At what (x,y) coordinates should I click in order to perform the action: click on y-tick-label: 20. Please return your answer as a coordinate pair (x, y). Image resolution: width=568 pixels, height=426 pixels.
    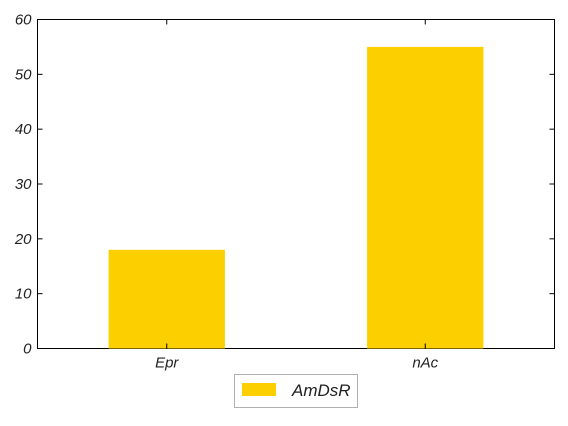
    Looking at the image, I should click on (23, 239).